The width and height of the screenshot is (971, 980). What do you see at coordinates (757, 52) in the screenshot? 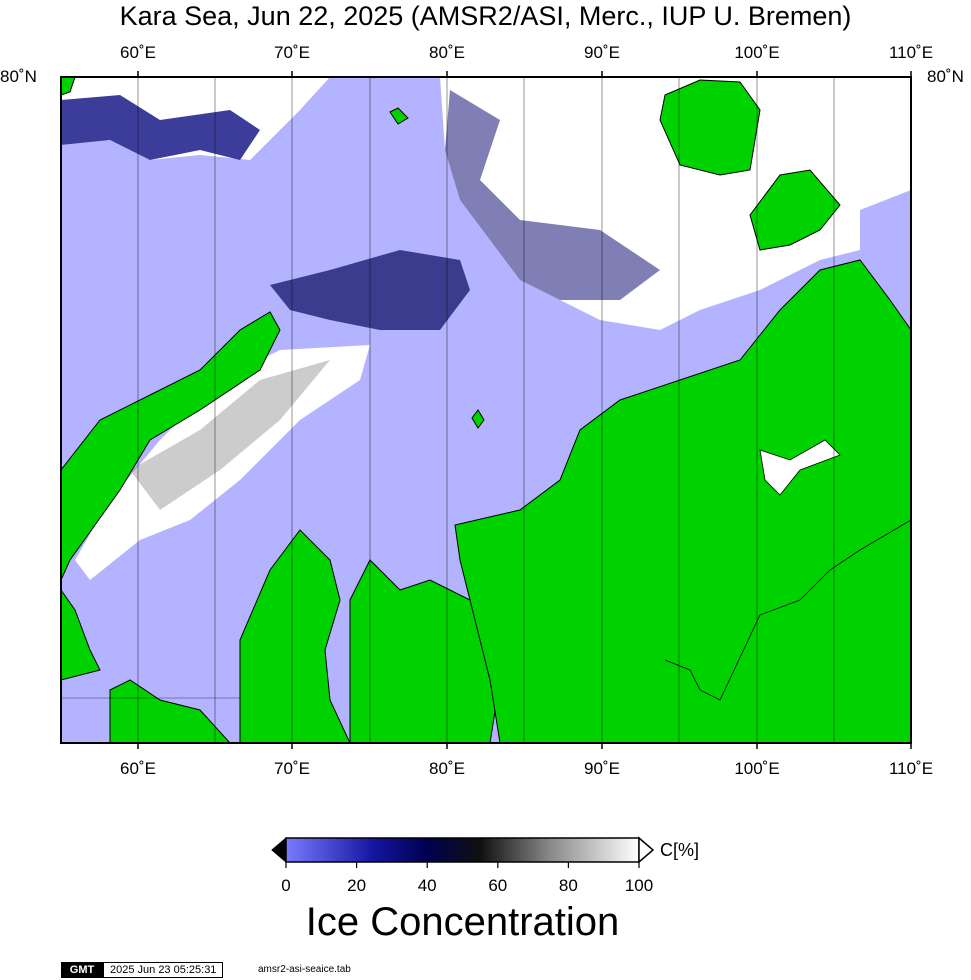
I see `lon-label-top-100: 100˚E` at bounding box center [757, 52].